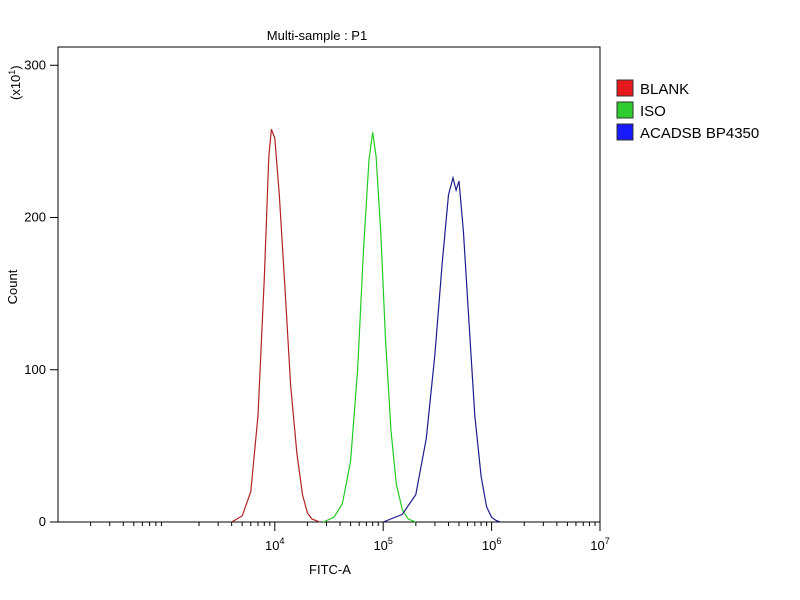 The height and width of the screenshot is (600, 800). Describe the element at coordinates (35, 217) in the screenshot. I see `y-tick-label: 200` at that location.